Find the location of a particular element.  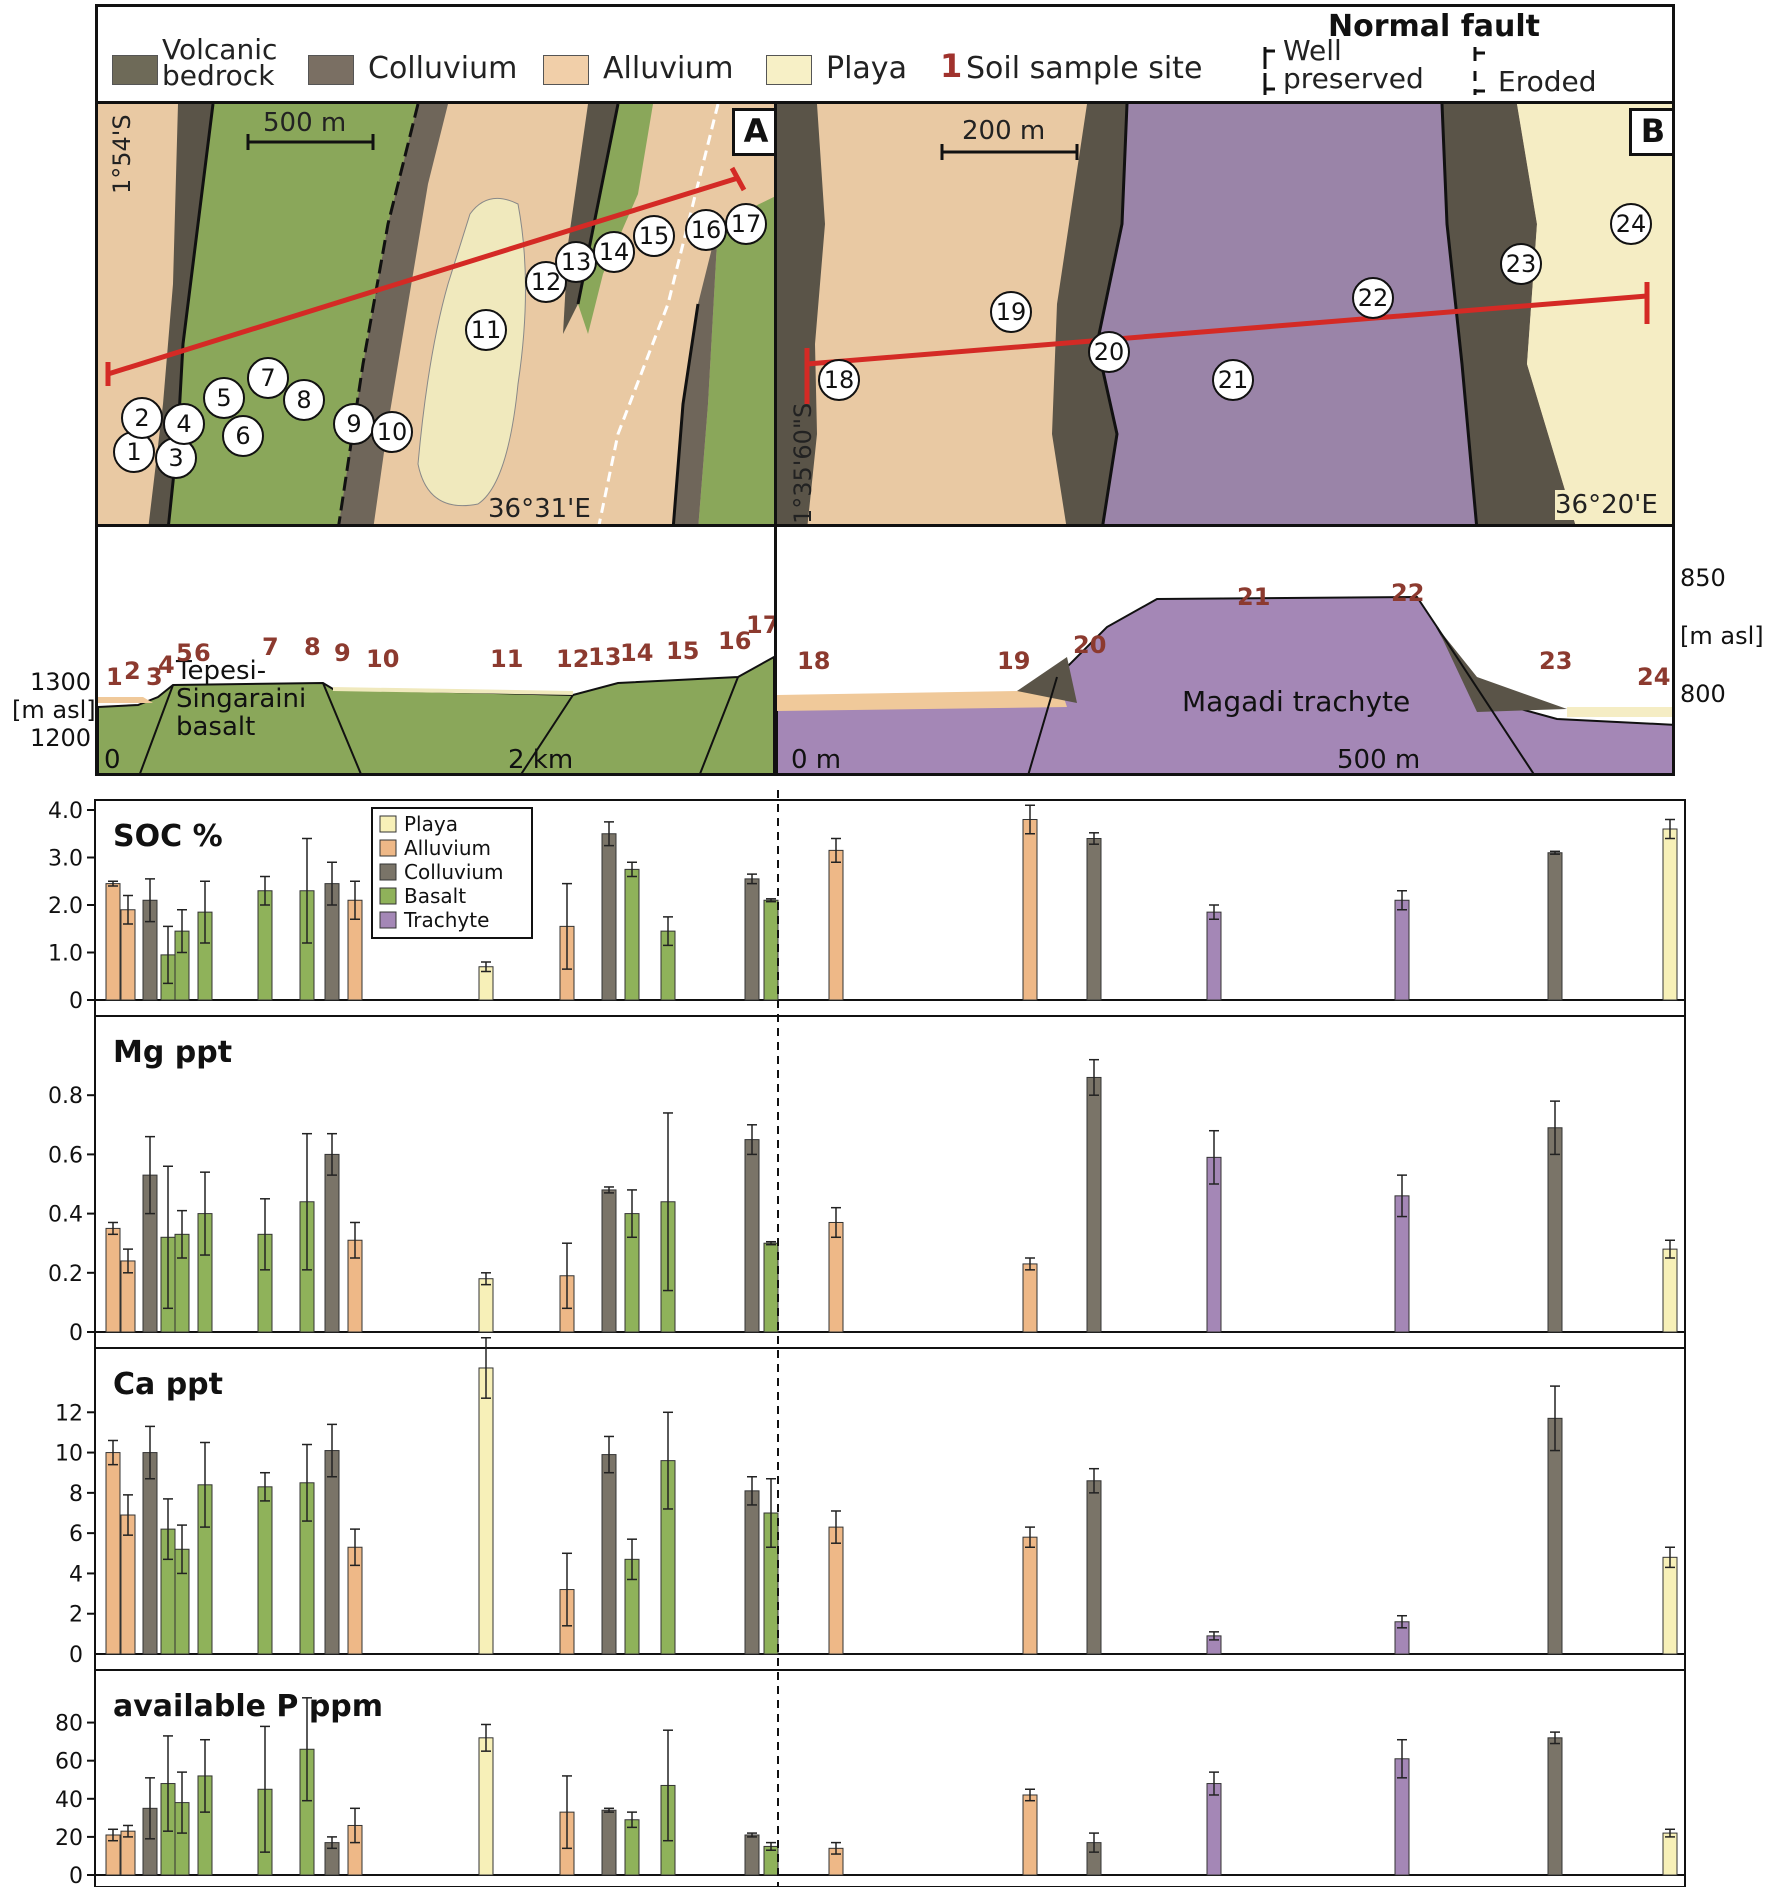

fault-well-preserved-icon is located at coordinates (1269, 71).